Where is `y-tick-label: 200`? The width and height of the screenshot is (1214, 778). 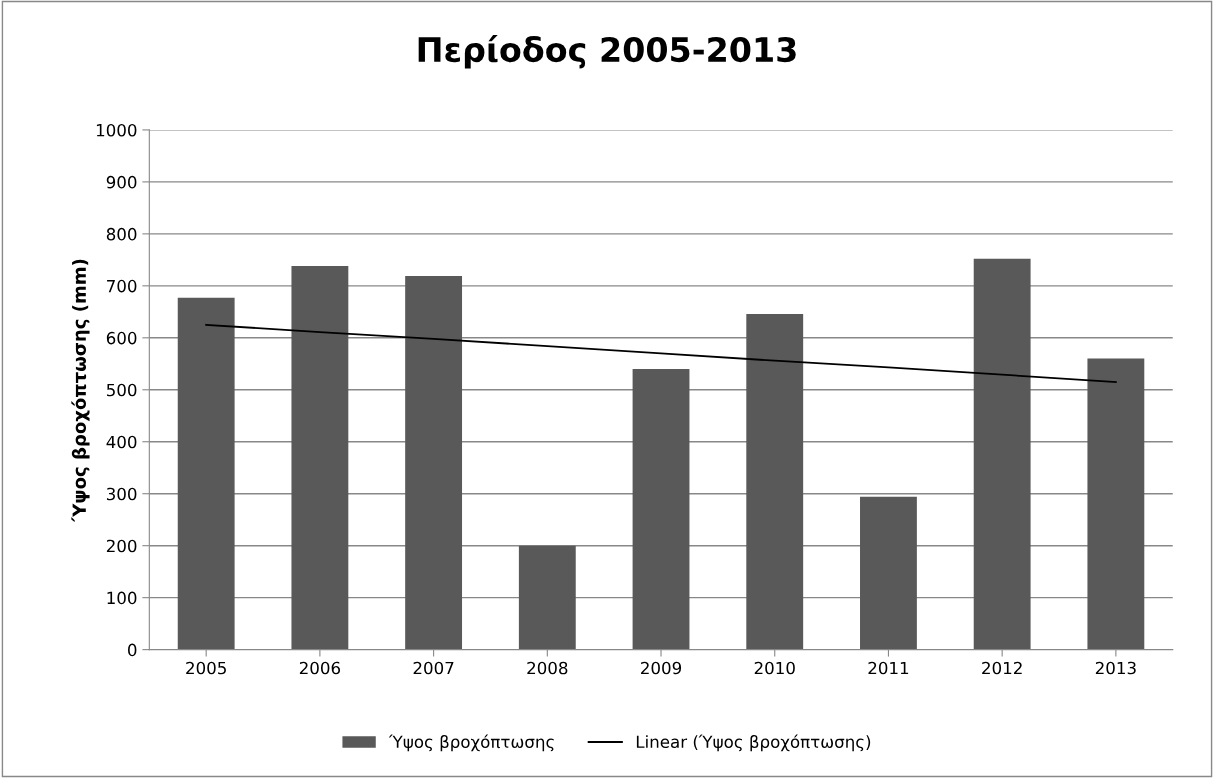 y-tick-label: 200 is located at coordinates (121, 546).